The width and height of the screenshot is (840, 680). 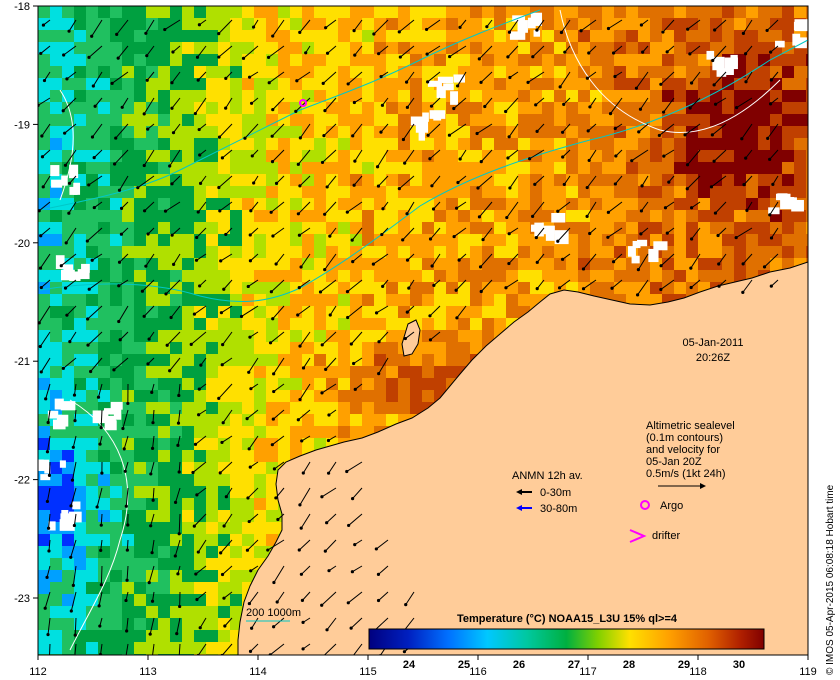 I want to click on cloud-gap, so click(x=801, y=43).